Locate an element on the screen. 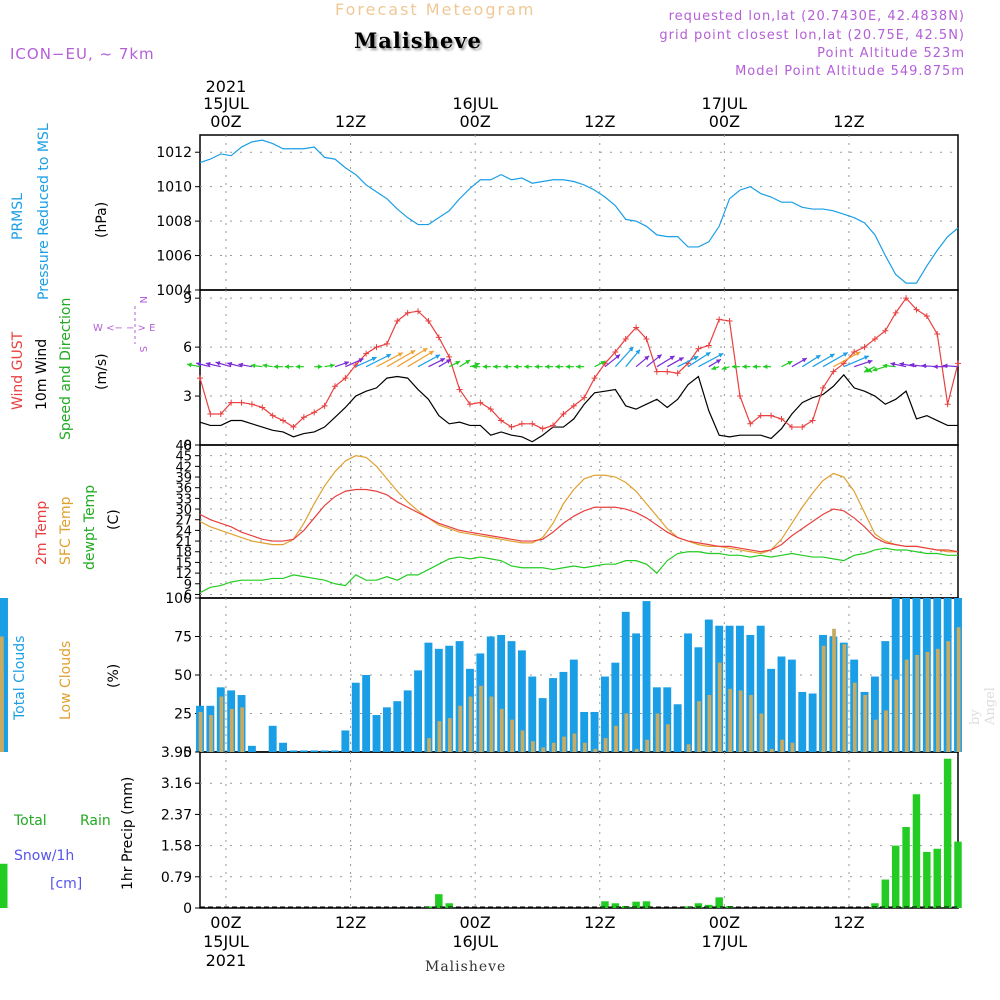 The height and width of the screenshot is (1000, 1000). y-tick-label: 12 is located at coordinates (183, 574).